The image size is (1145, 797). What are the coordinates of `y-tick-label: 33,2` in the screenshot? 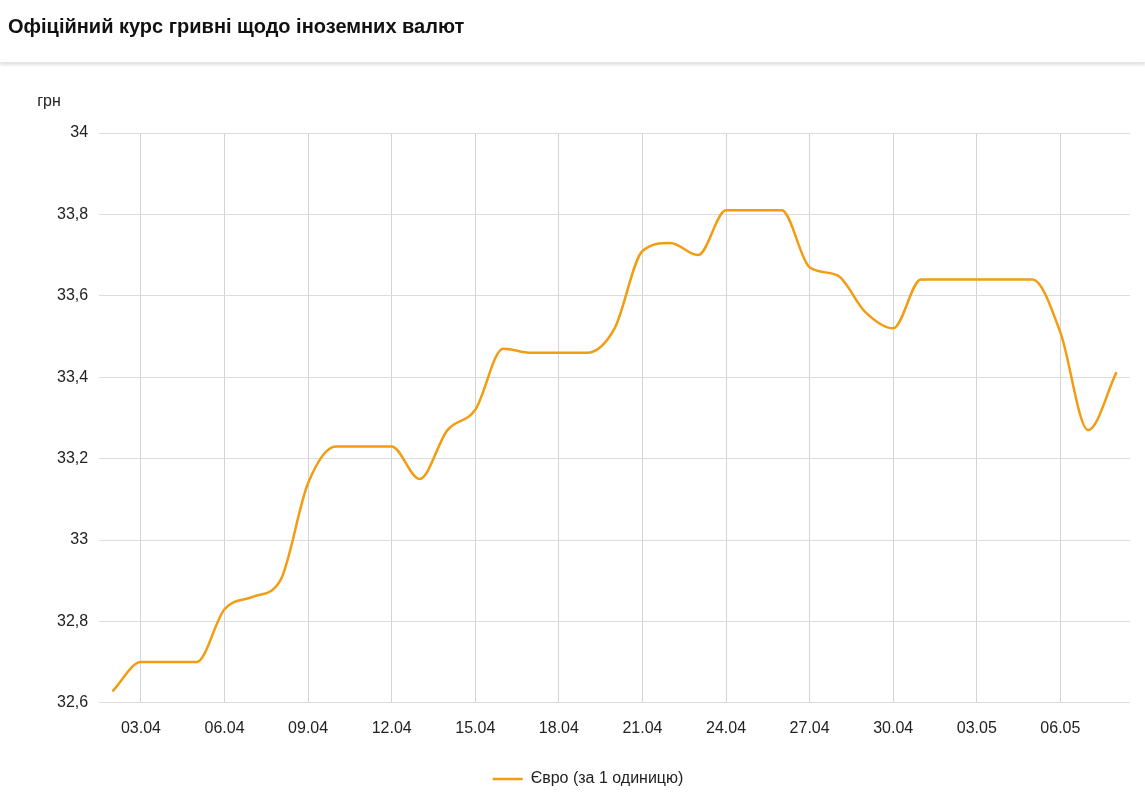 It's located at (73, 458).